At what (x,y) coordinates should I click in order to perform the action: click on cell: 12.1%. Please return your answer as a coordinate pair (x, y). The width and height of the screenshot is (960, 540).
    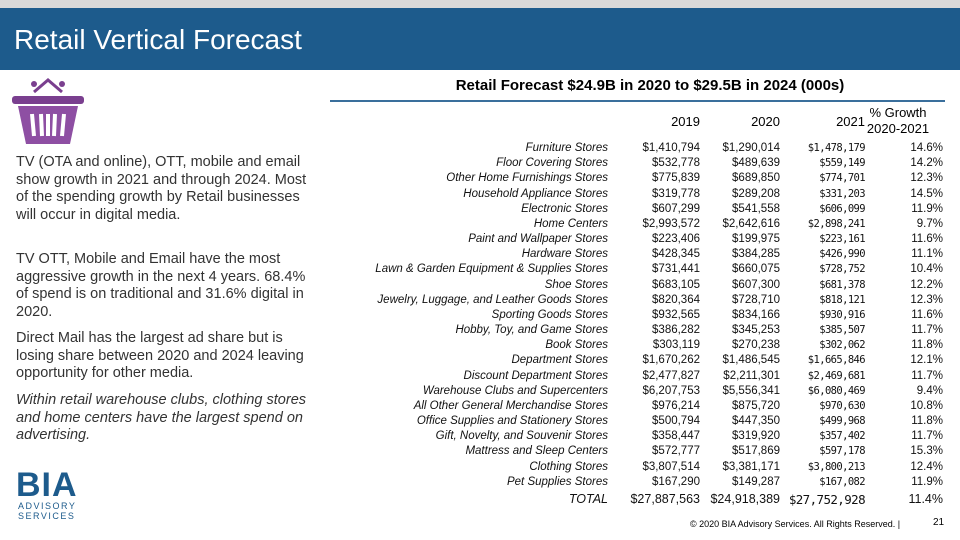
    Looking at the image, I should click on (926, 360).